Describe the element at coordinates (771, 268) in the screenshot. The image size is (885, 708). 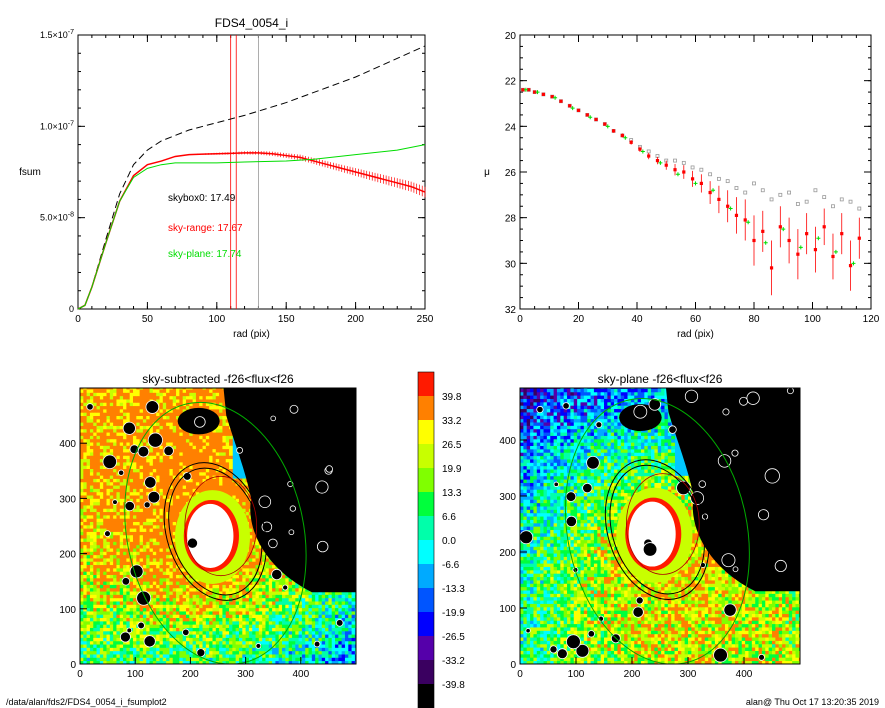
I see `panel2-point-red` at that location.